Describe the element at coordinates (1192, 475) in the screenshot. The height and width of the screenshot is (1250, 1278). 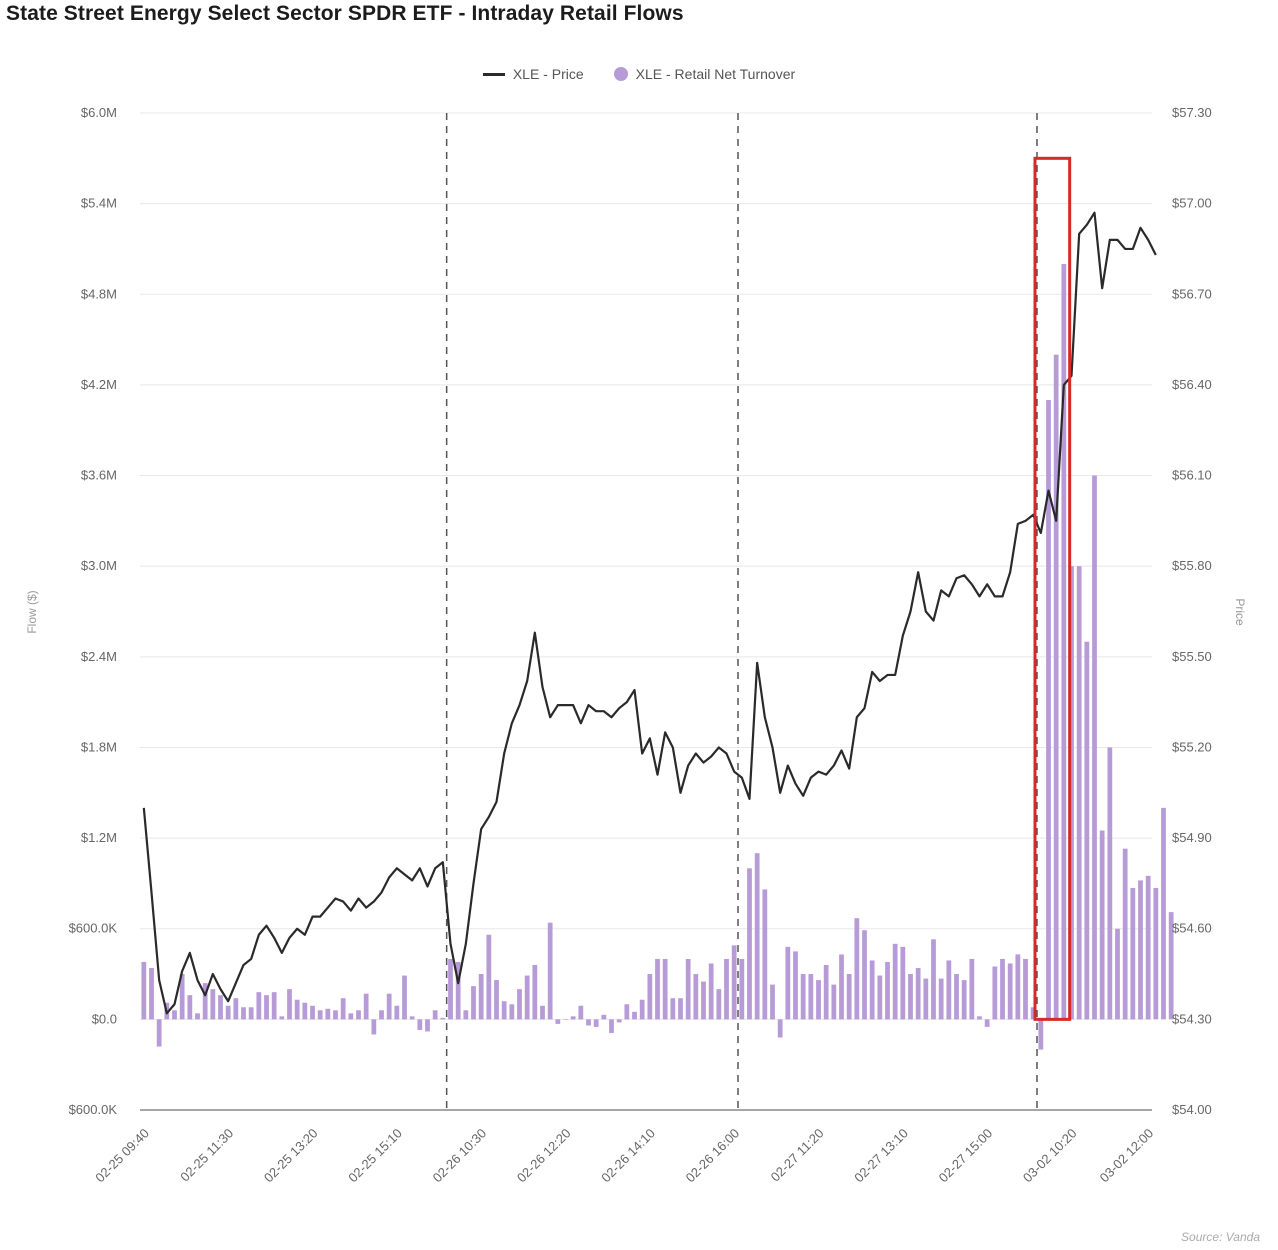
I see `right-axis-tick-label: $56.10` at that location.